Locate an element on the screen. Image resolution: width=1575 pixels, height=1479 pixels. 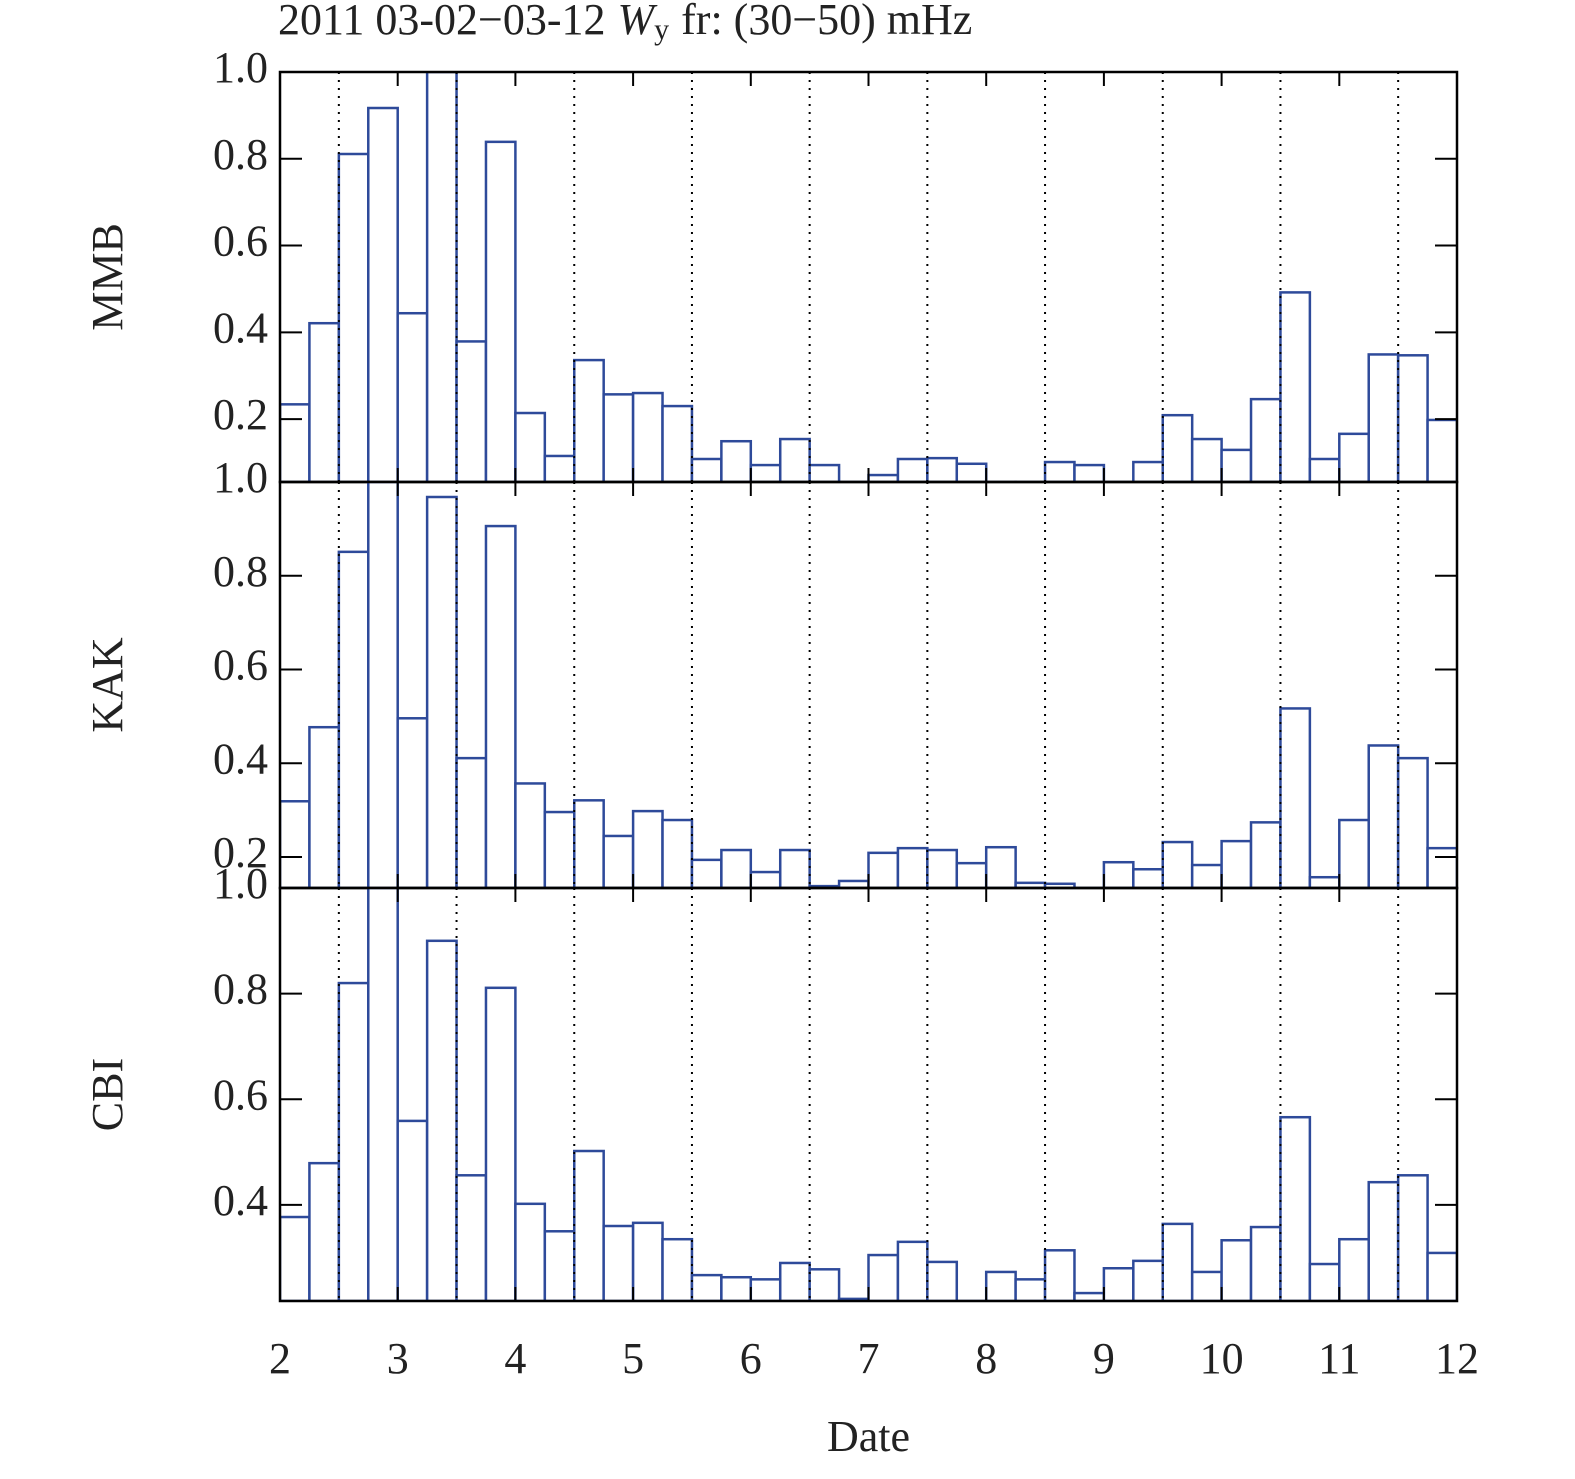
title-subscript: y is located at coordinates (661, 29).